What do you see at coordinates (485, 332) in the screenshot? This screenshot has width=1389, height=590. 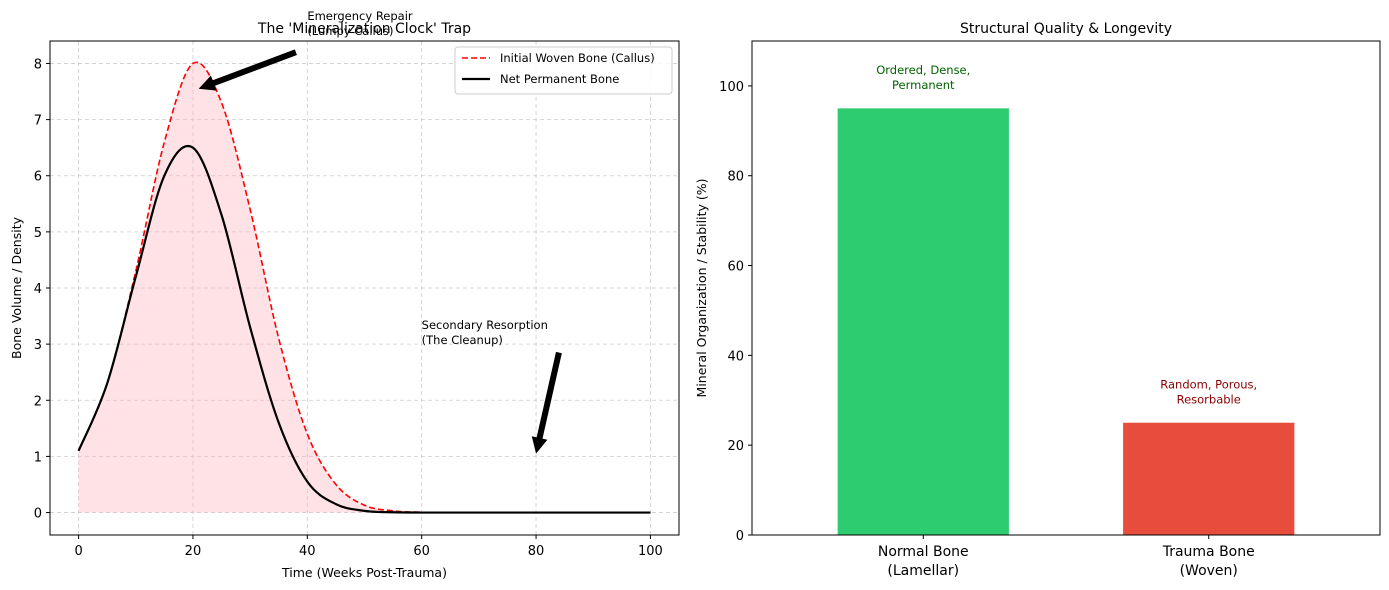 I see `annotation-text-secondary-resorption: Secondary Resorption (The Cleanup)` at bounding box center [485, 332].